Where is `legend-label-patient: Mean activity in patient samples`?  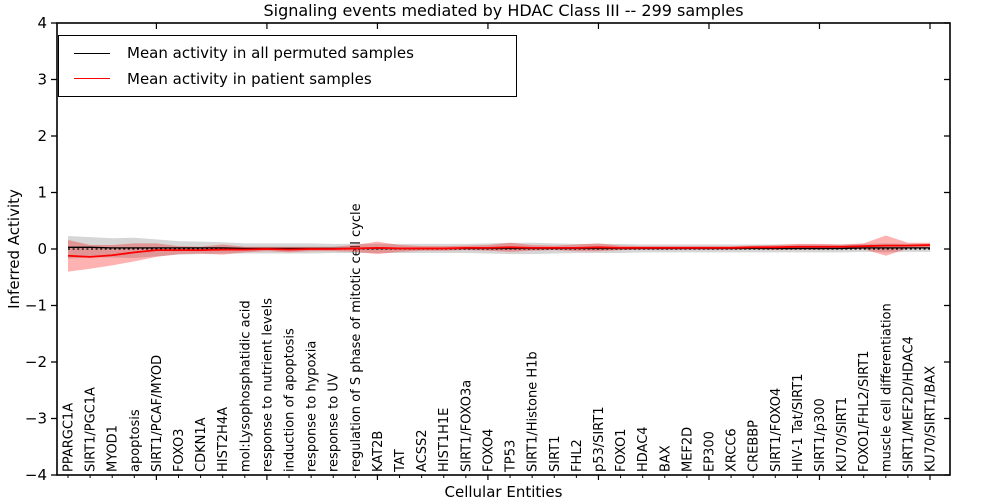
legend-label-patient: Mean activity in patient samples is located at coordinates (249, 78).